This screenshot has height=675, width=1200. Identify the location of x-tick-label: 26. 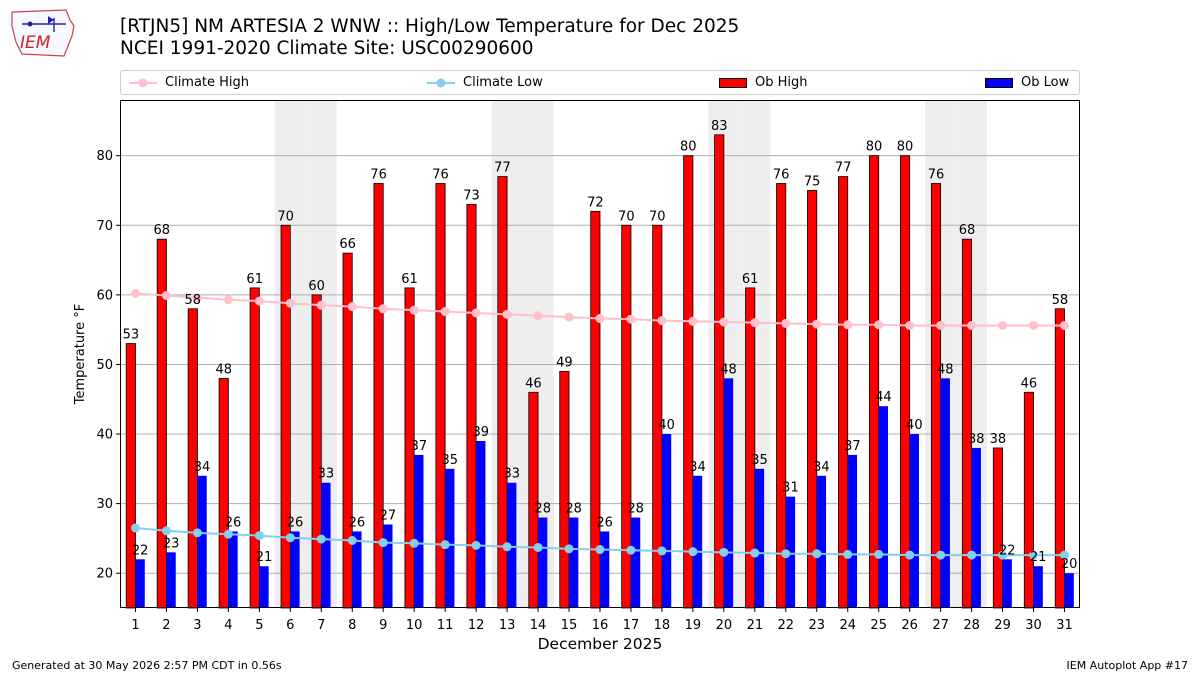
(909, 625).